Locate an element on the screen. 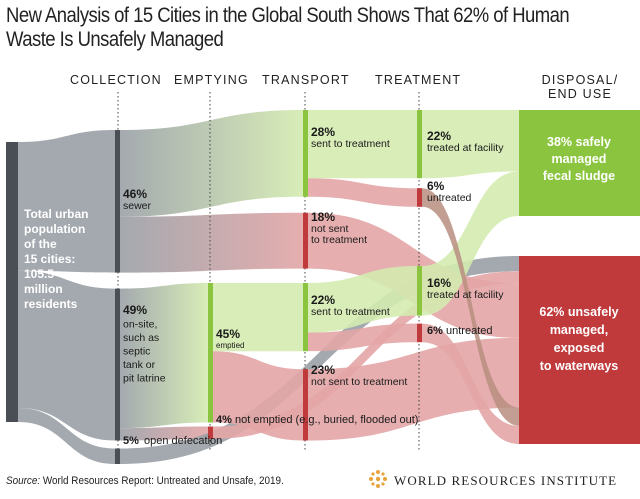 The height and width of the screenshot is (499, 640). sankey-link-total-to-open is located at coordinates (66, 436).